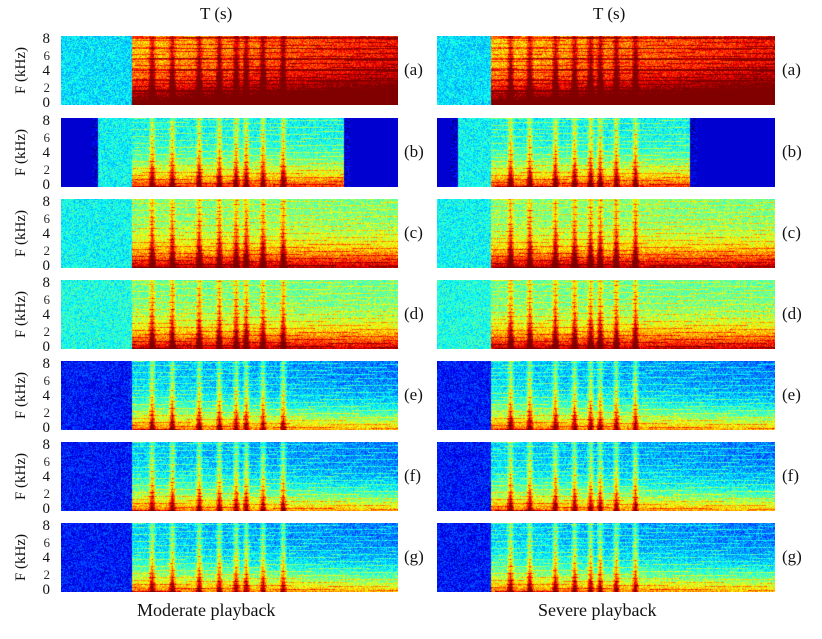  Describe the element at coordinates (609, 13) in the screenshot. I see `right-column-title: T (s)` at that location.